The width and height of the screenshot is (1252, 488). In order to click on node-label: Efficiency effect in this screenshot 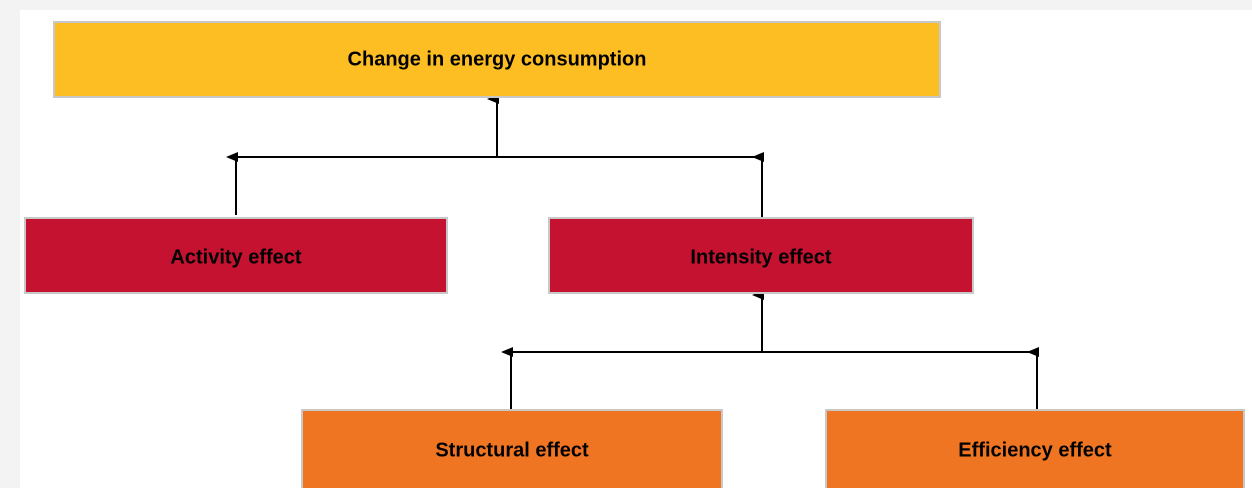, I will do `click(1035, 450)`.